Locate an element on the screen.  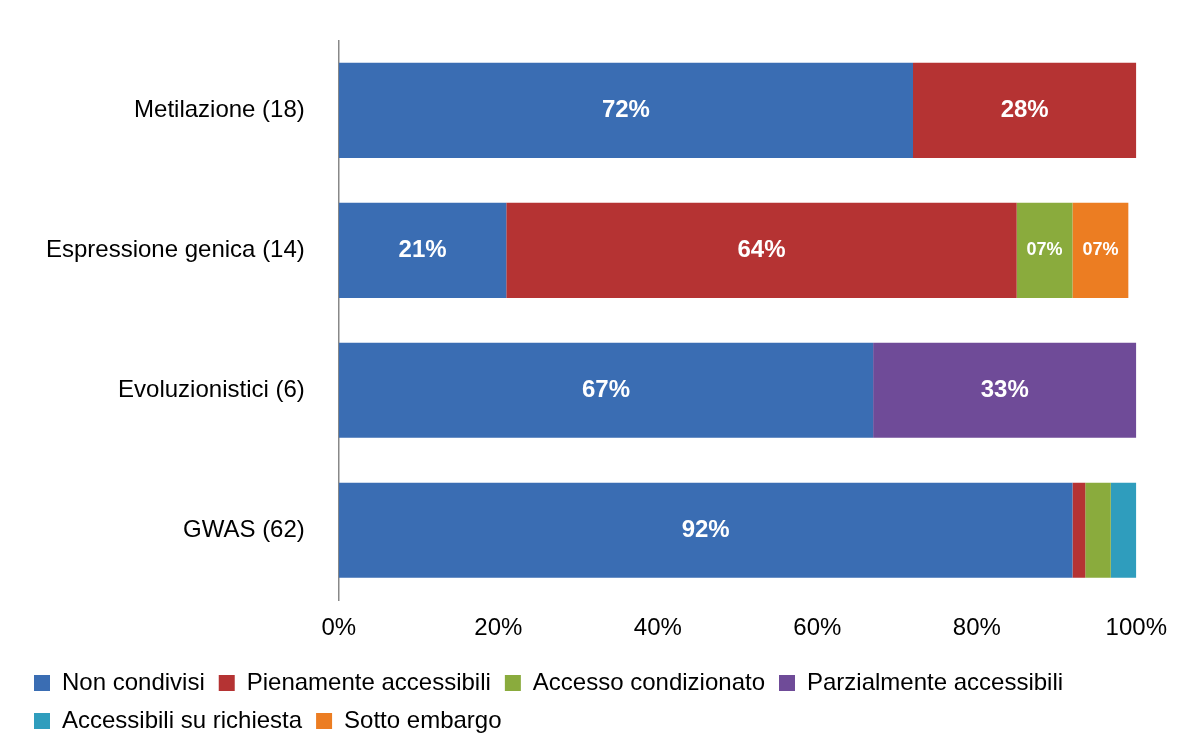
data-label: 72% is located at coordinates (625, 108).